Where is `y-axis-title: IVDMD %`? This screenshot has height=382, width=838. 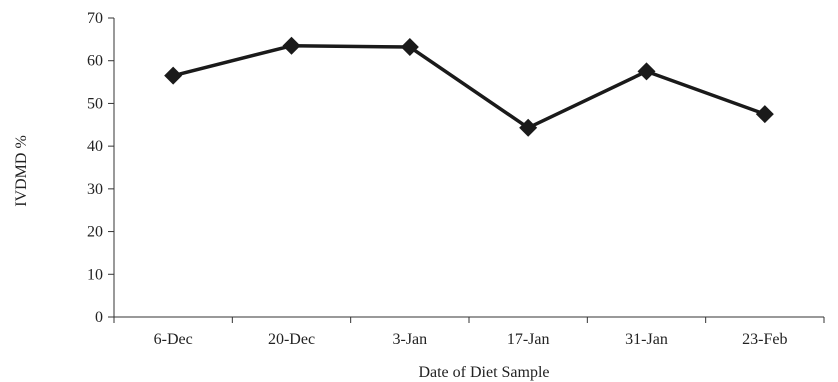 y-axis-title: IVDMD % is located at coordinates (21, 171).